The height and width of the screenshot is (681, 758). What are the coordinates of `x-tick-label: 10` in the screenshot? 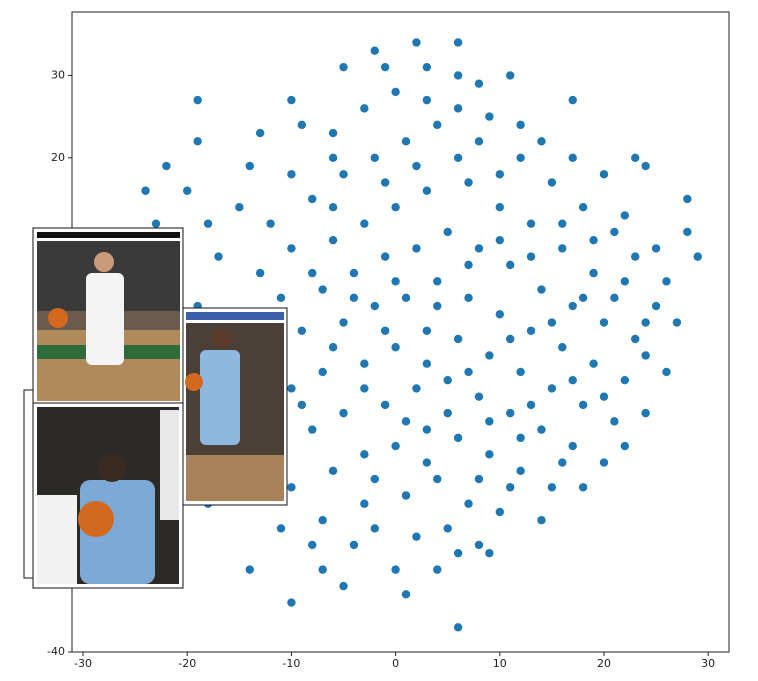 It's located at (500, 663).